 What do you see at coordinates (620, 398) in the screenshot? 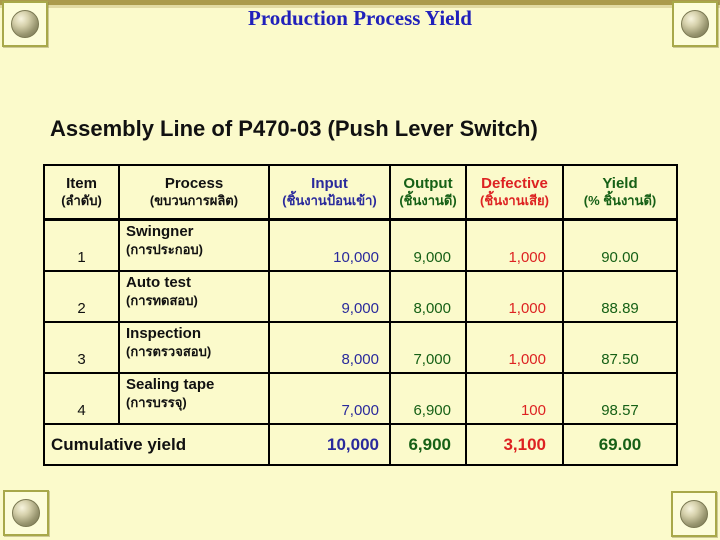
I see `yield-value: 98.57` at bounding box center [620, 398].